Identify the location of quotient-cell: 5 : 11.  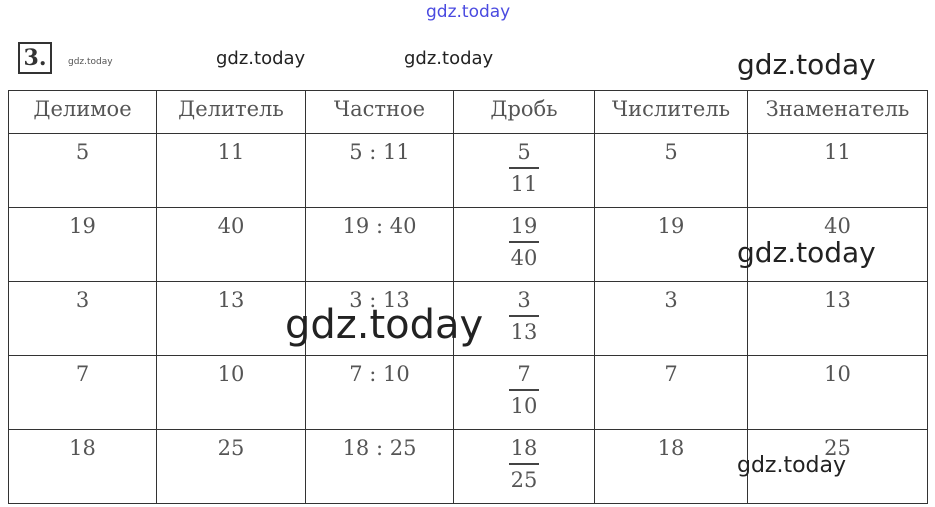
(379, 170).